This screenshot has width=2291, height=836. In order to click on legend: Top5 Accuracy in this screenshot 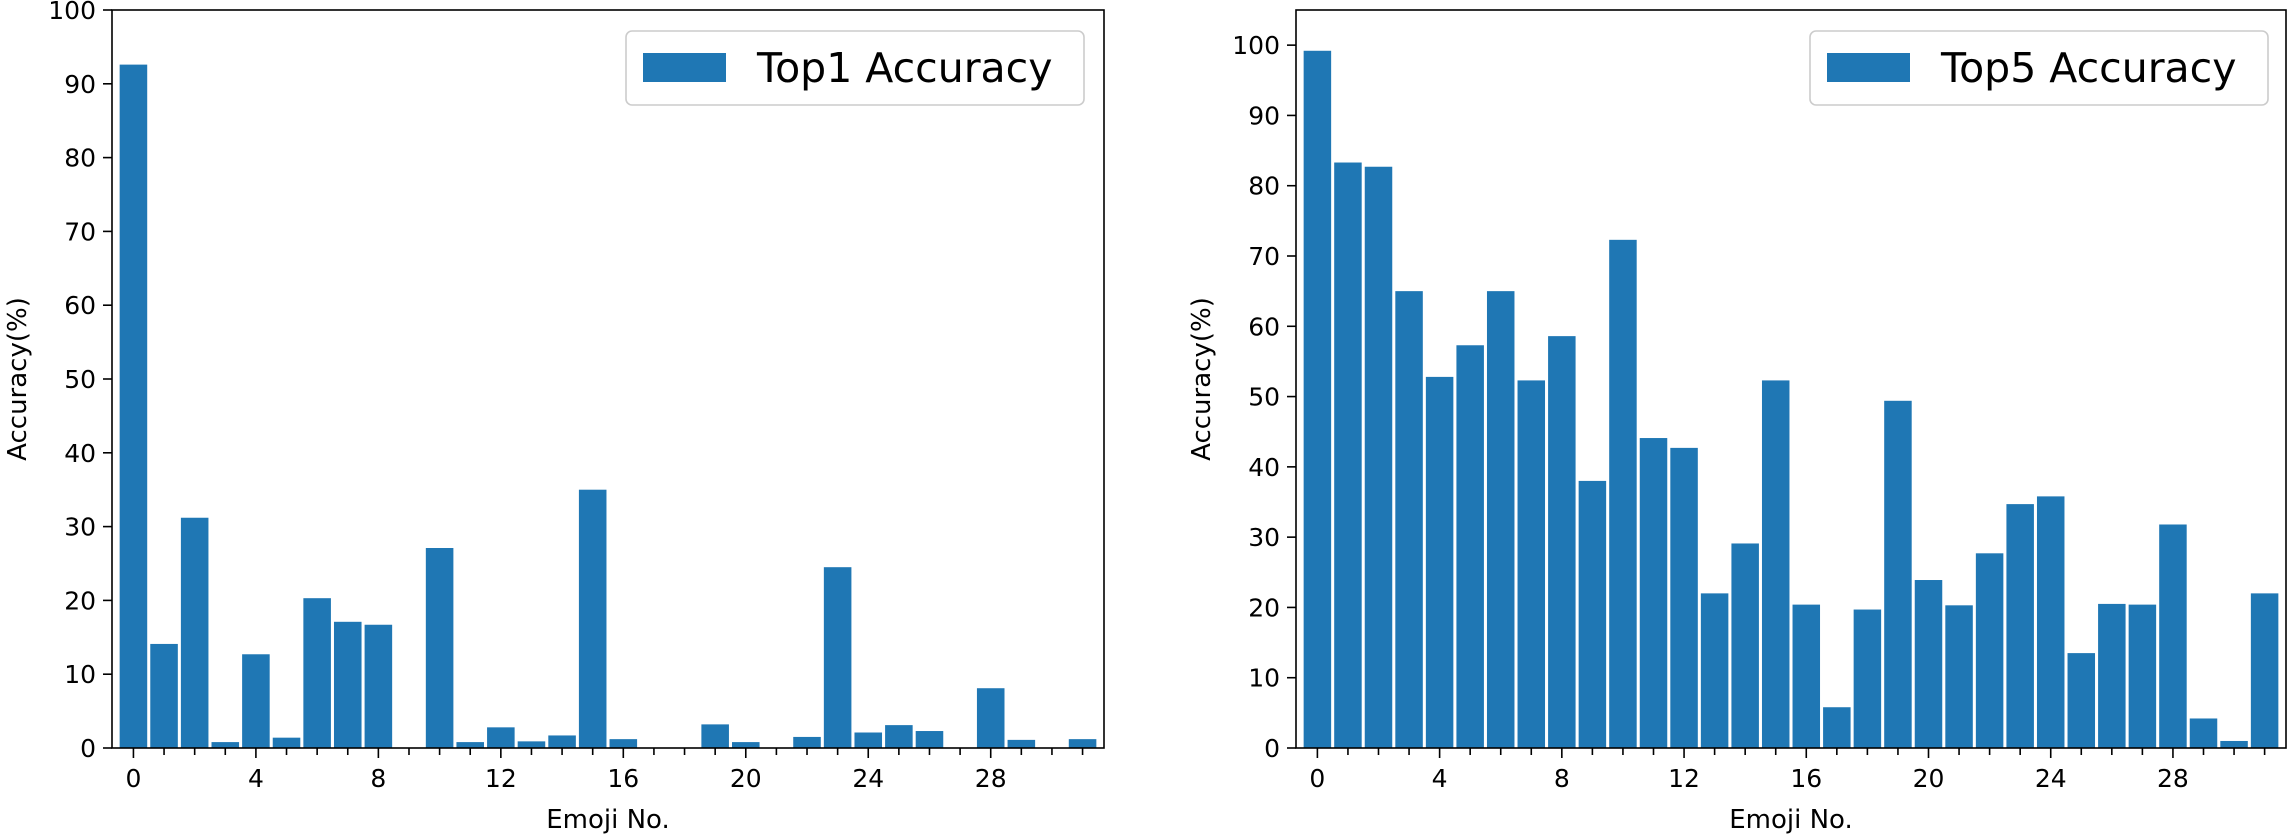, I will do `click(2039, 68)`.